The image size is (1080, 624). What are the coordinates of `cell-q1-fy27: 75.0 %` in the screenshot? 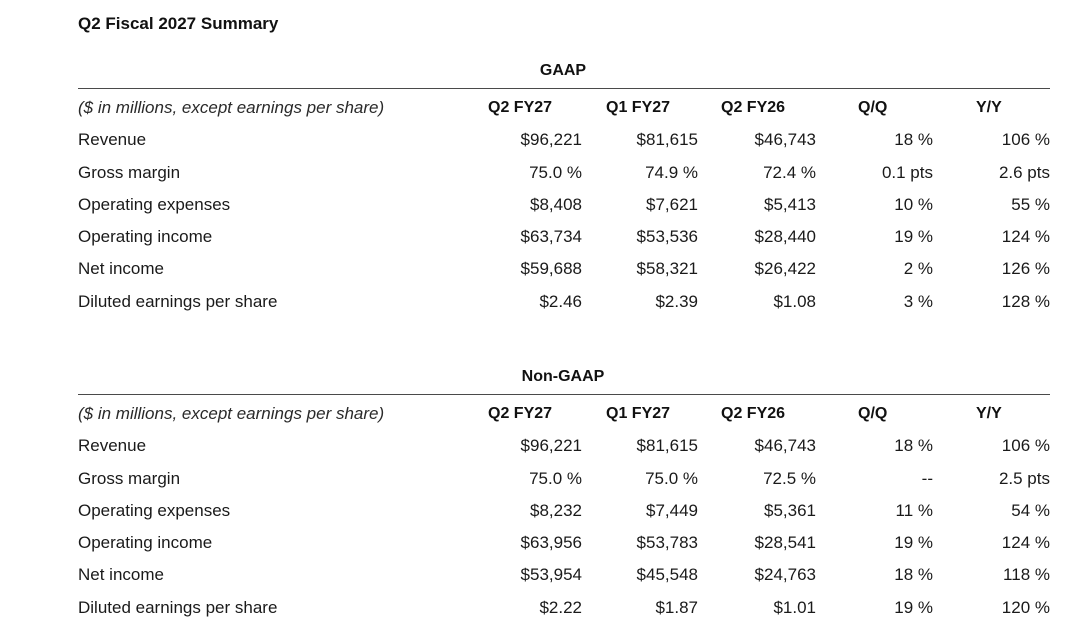 It's located at (671, 478).